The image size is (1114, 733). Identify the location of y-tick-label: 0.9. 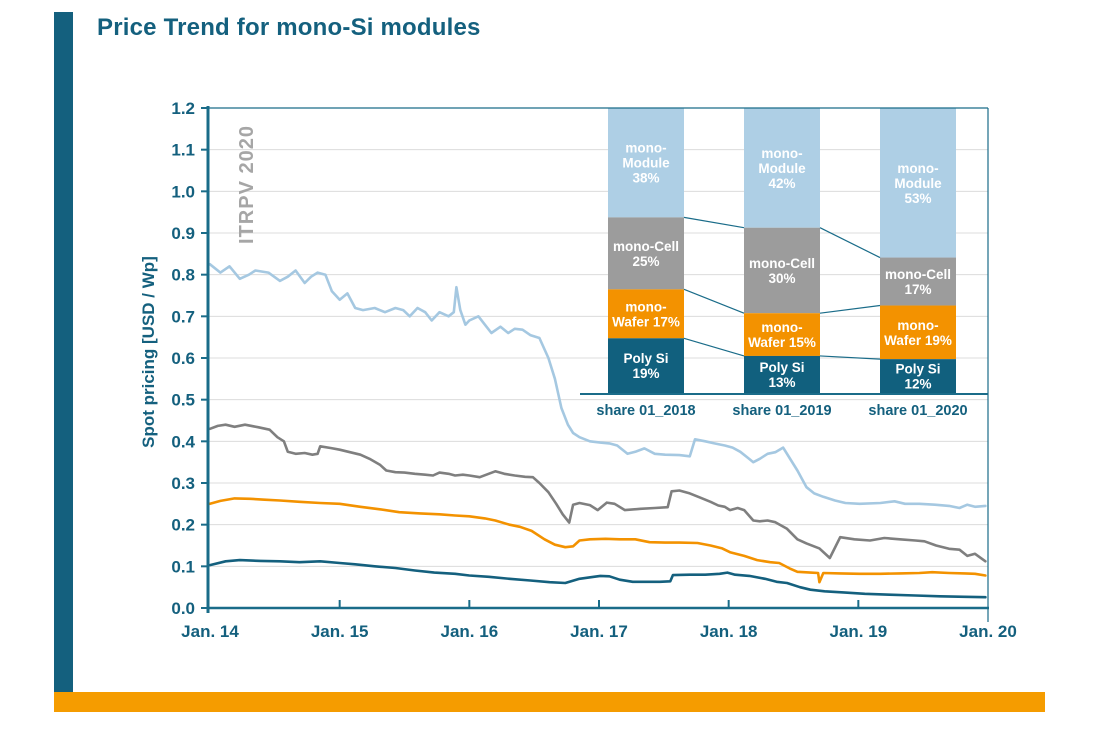
(183, 233).